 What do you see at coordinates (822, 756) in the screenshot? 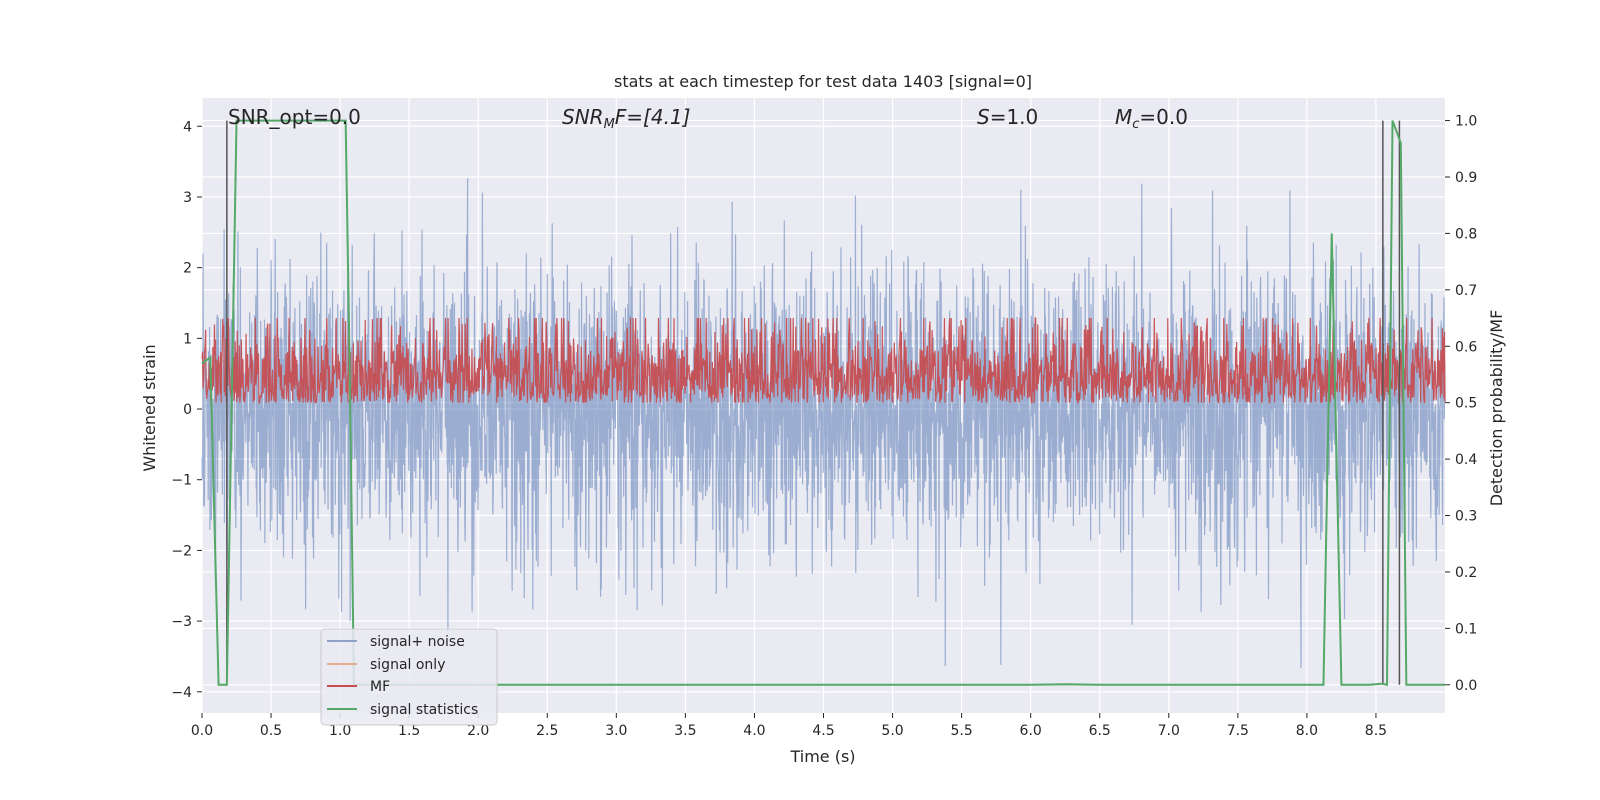
I see `x-axis-label: Time (s)` at bounding box center [822, 756].